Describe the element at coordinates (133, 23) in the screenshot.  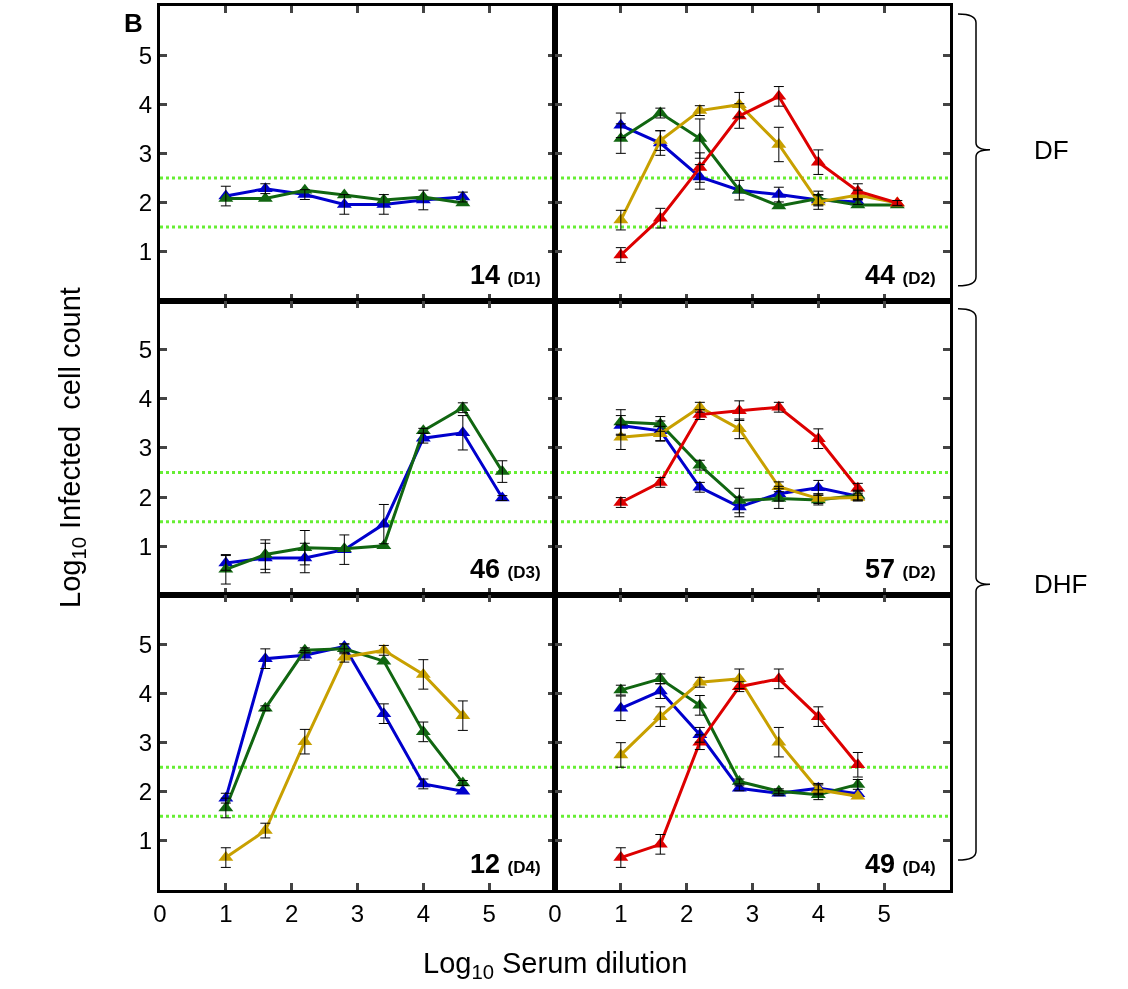
I see `text: B` at that location.